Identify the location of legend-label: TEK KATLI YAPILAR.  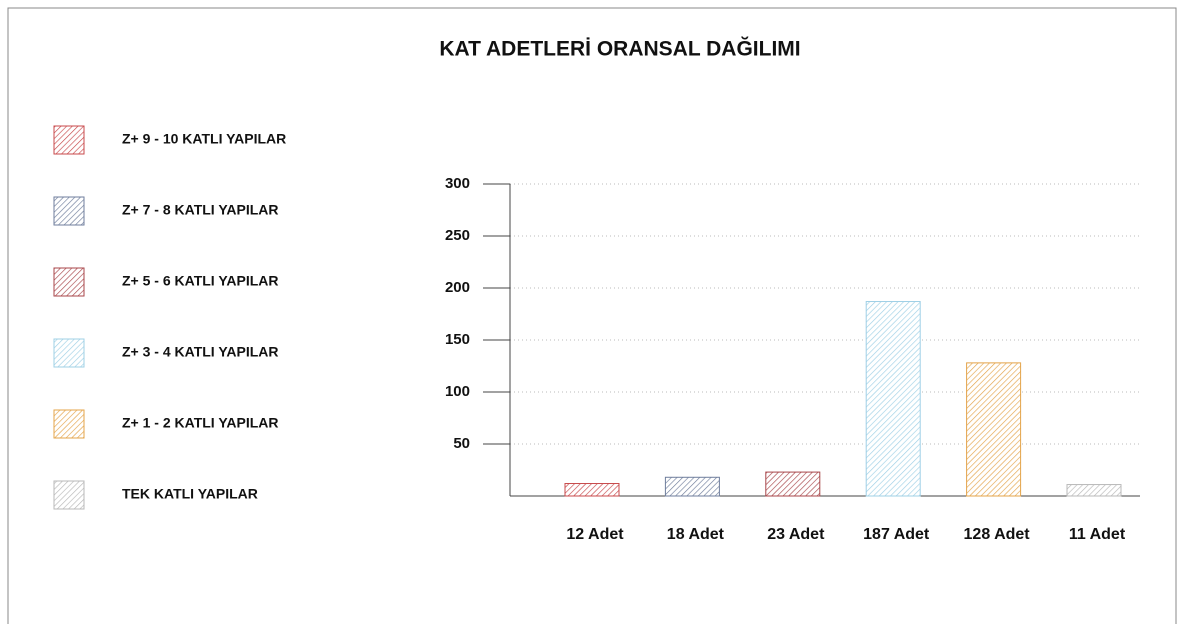
(190, 494).